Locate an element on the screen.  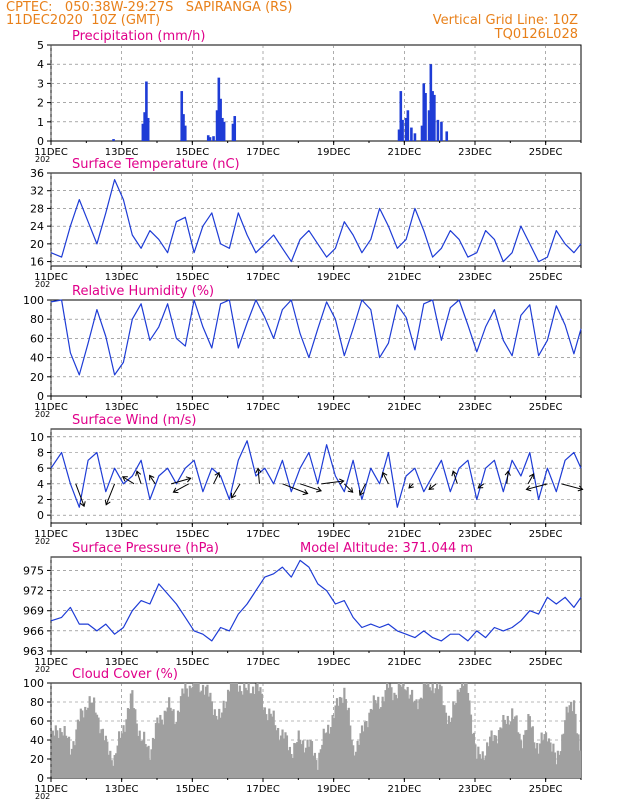
x-tick-label: 11DEC is located at coordinates (51, 407).